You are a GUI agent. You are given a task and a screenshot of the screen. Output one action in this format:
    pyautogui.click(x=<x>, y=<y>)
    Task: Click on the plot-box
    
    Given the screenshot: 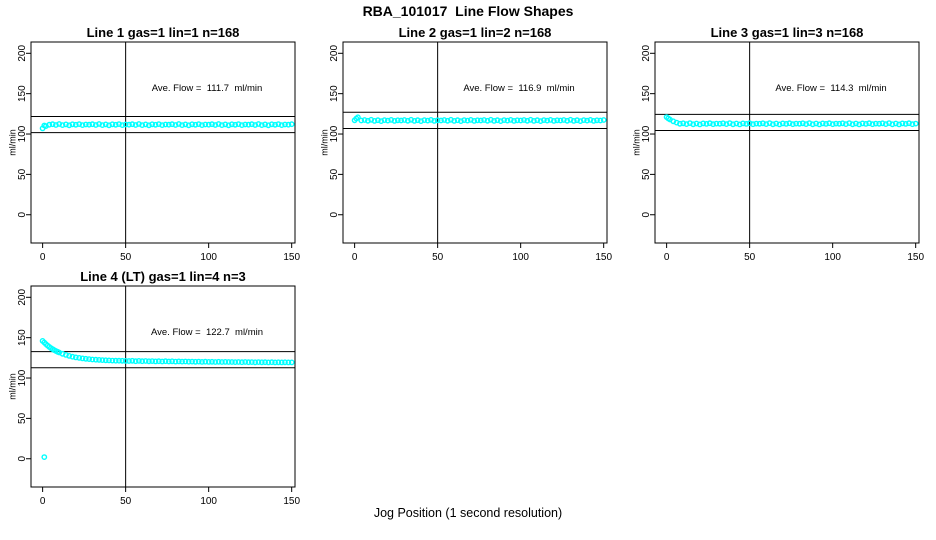 What is the action you would take?
    pyautogui.click(x=787, y=142)
    